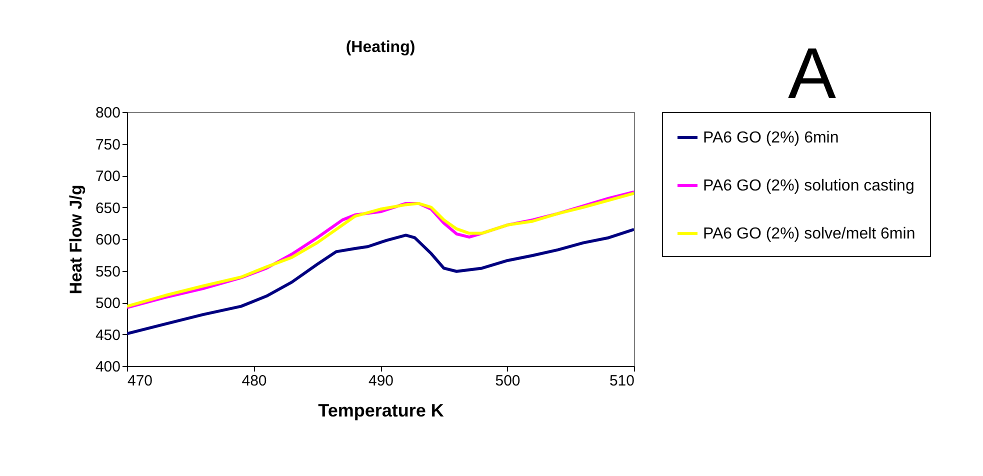 This screenshot has width=983, height=476. I want to click on legend-label: PA6 GO (2%) 6min, so click(771, 138).